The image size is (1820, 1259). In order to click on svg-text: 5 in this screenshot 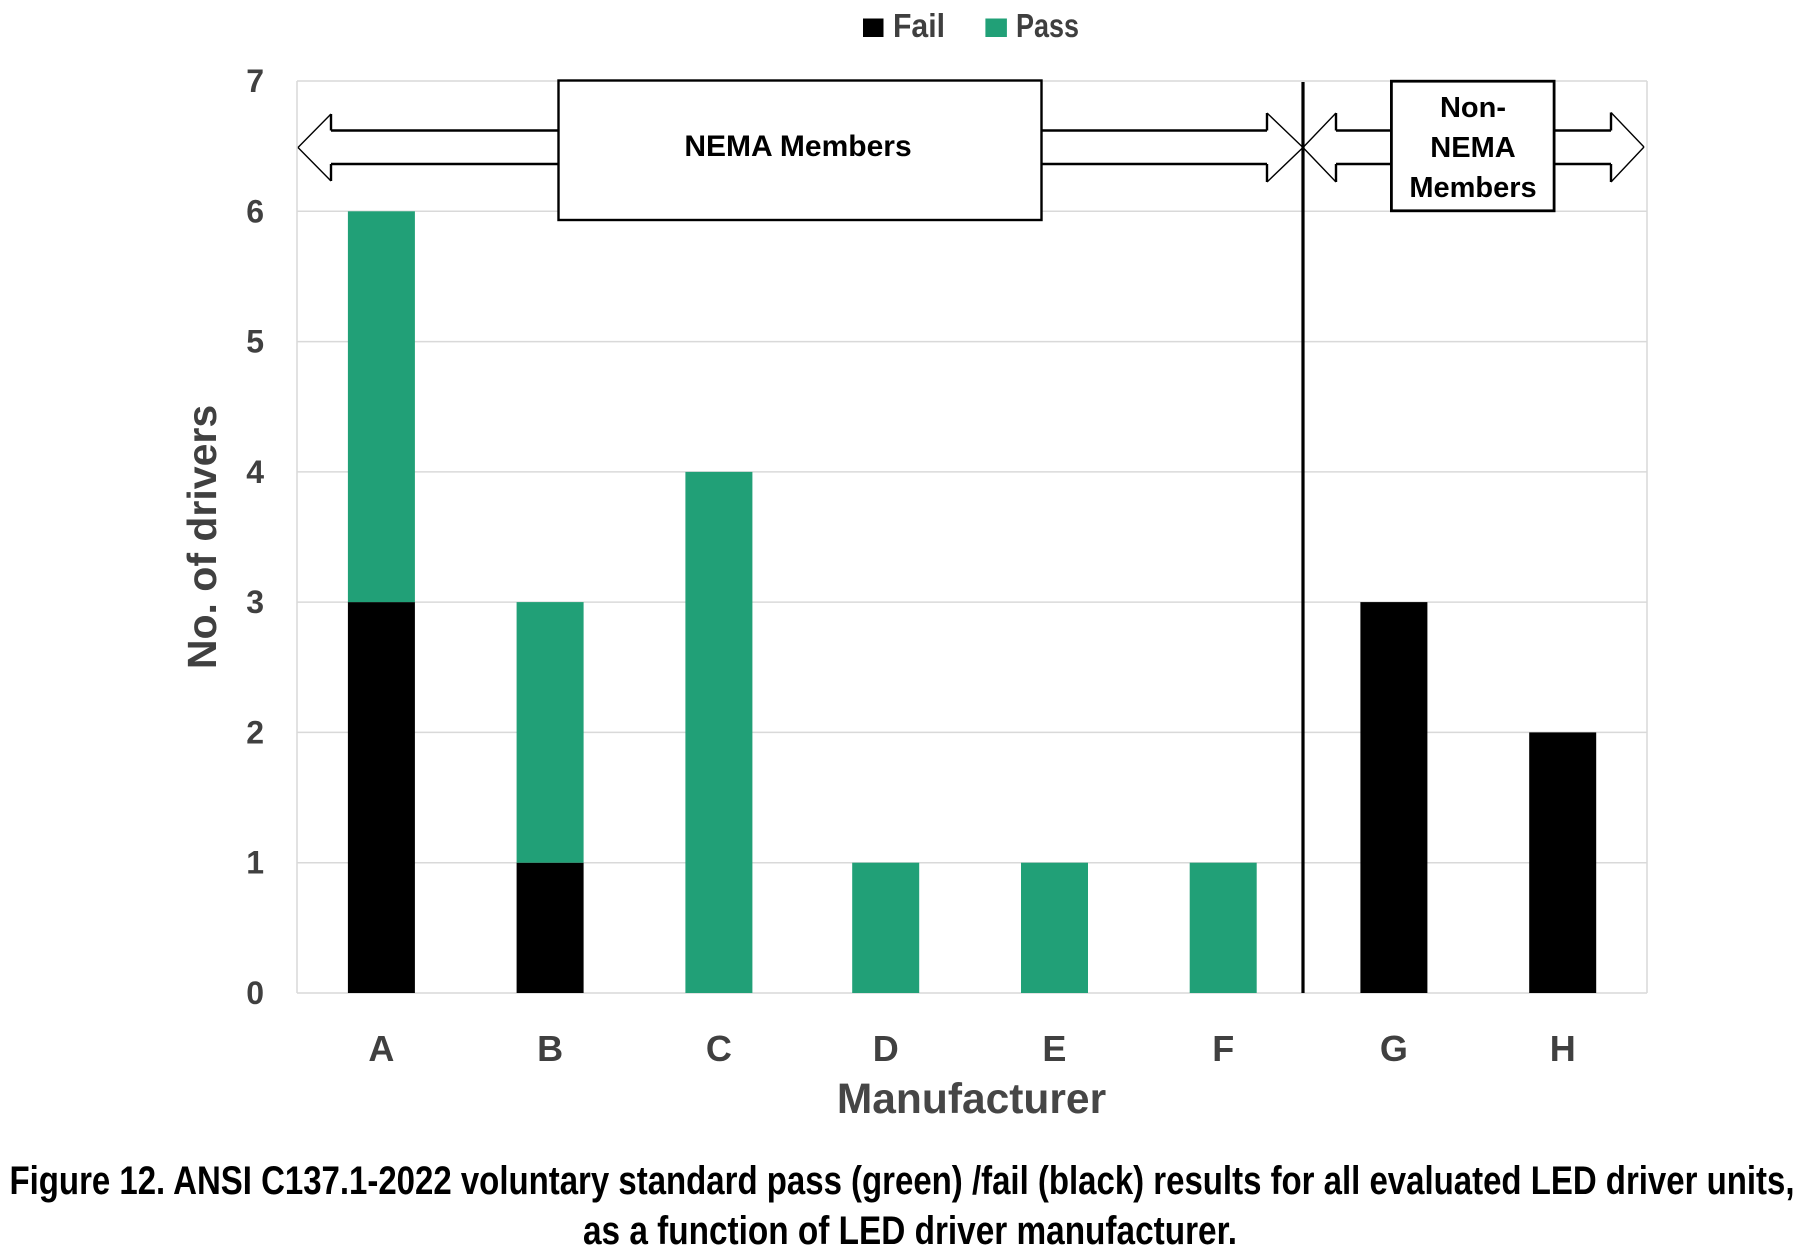, I will do `click(255, 342)`.